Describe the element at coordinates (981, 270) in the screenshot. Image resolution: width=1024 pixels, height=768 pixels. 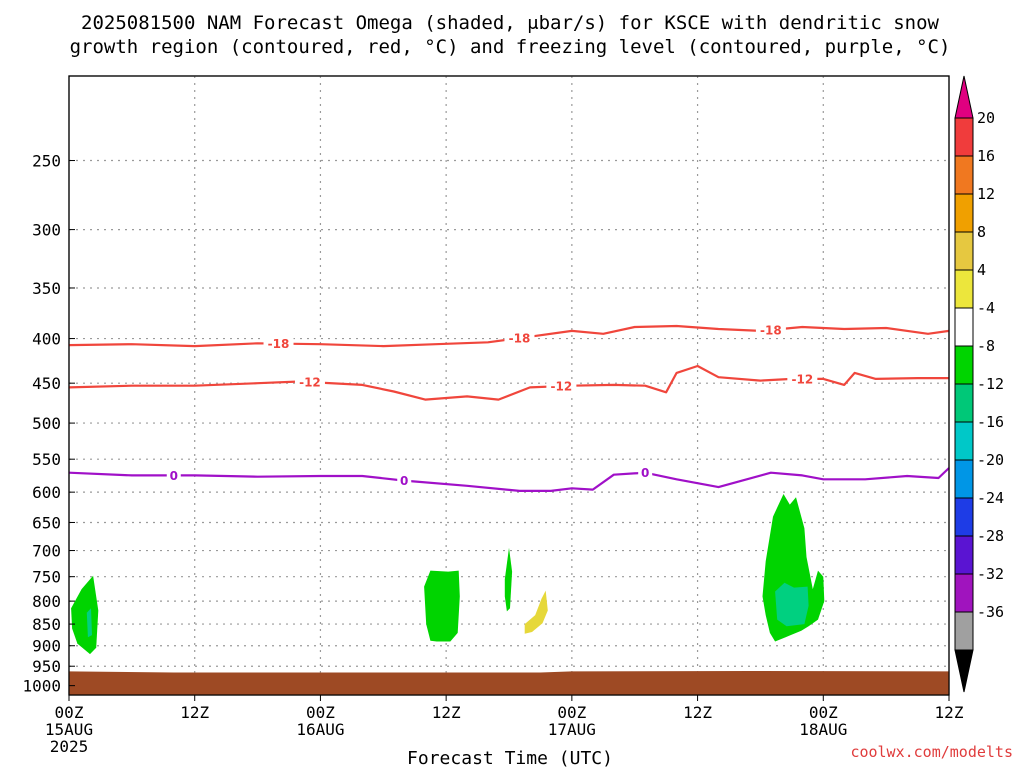
I see `colorbar-label: 4` at that location.